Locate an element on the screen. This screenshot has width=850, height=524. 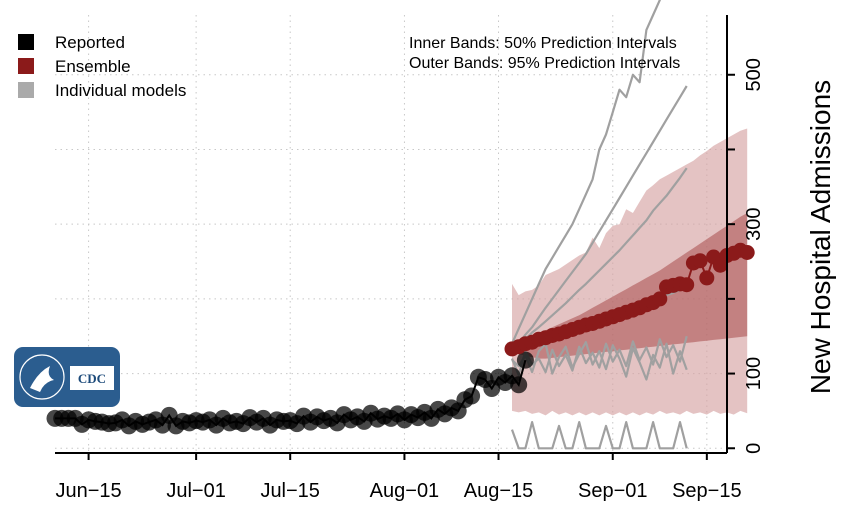
legend-swatch-reported is located at coordinates (26, 42).